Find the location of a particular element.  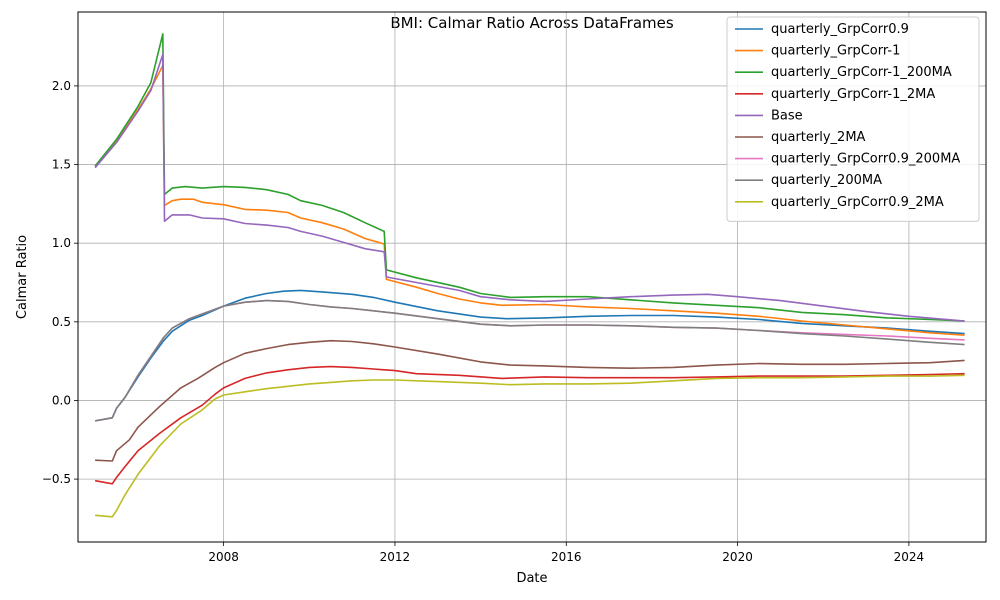

y-tick-label: 0.5 is located at coordinates (61, 322).